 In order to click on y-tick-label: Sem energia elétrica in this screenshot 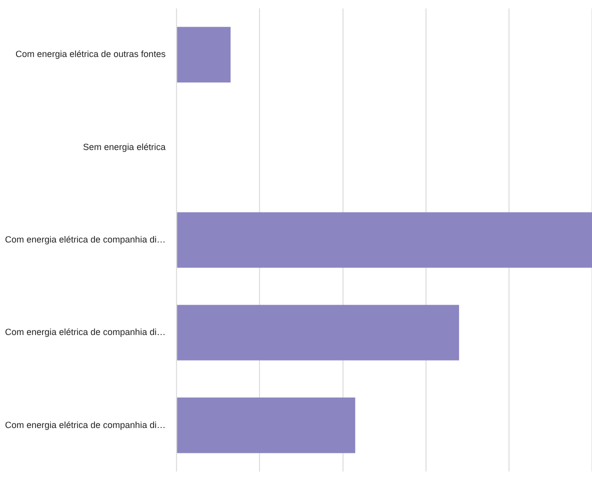, I will do `click(124, 147)`.